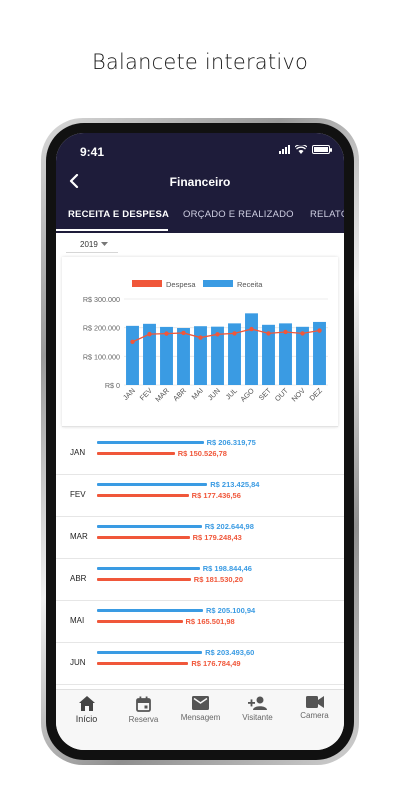 The width and height of the screenshot is (400, 800). Describe the element at coordinates (214, 394) in the screenshot. I see `x-tick-label: JUN` at that location.